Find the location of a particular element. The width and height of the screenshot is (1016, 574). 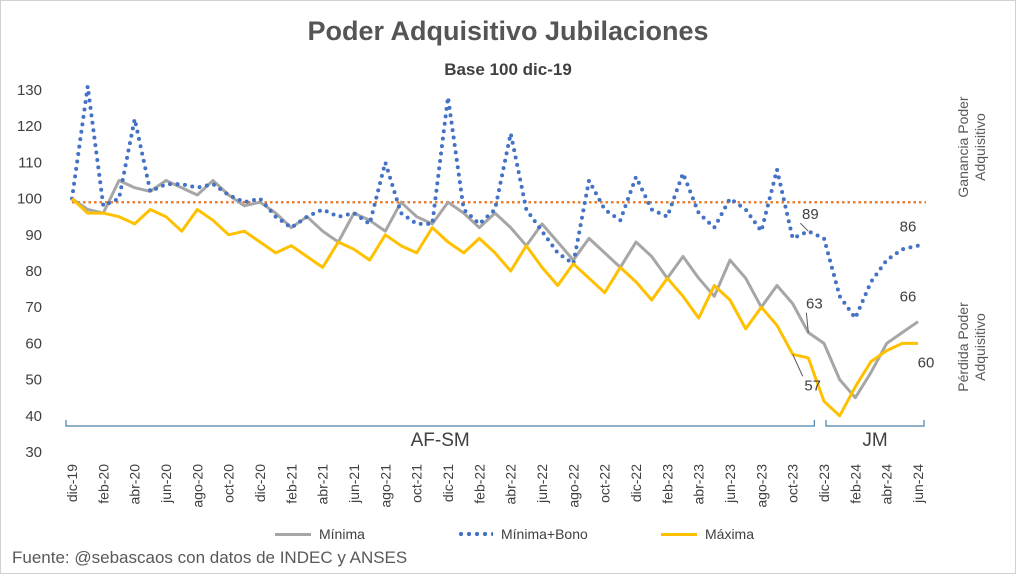

legend-item-maxima: Máxima is located at coordinates (707, 534).